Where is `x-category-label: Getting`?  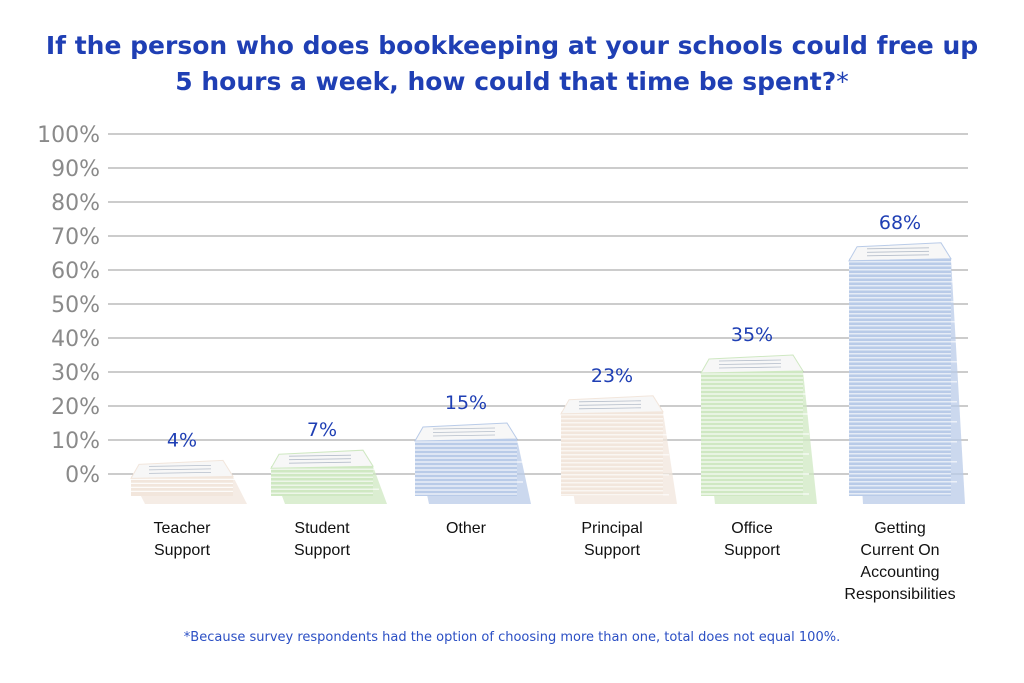 x-category-label: Getting is located at coordinates (900, 528).